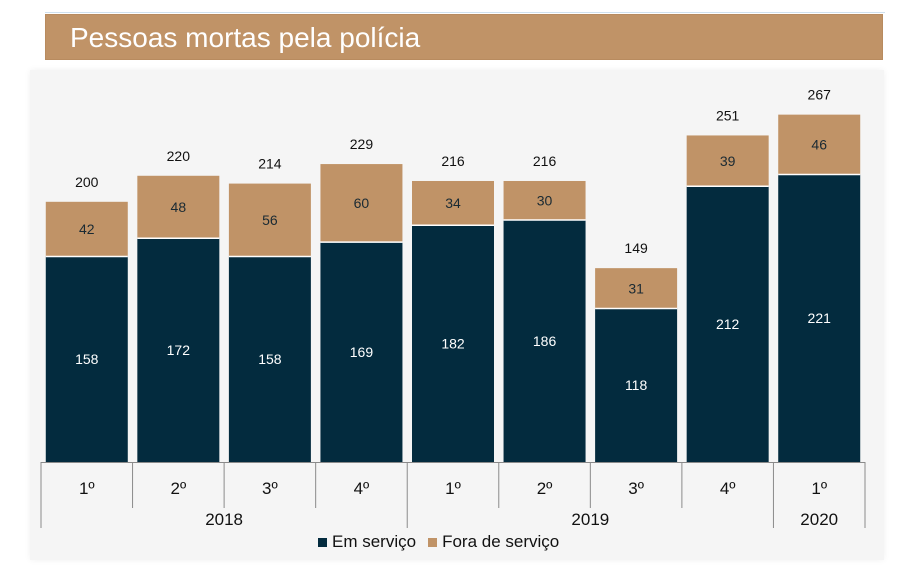 The width and height of the screenshot is (901, 572). I want to click on chart-title: Pessoas mortas pela polícia, so click(245, 37).